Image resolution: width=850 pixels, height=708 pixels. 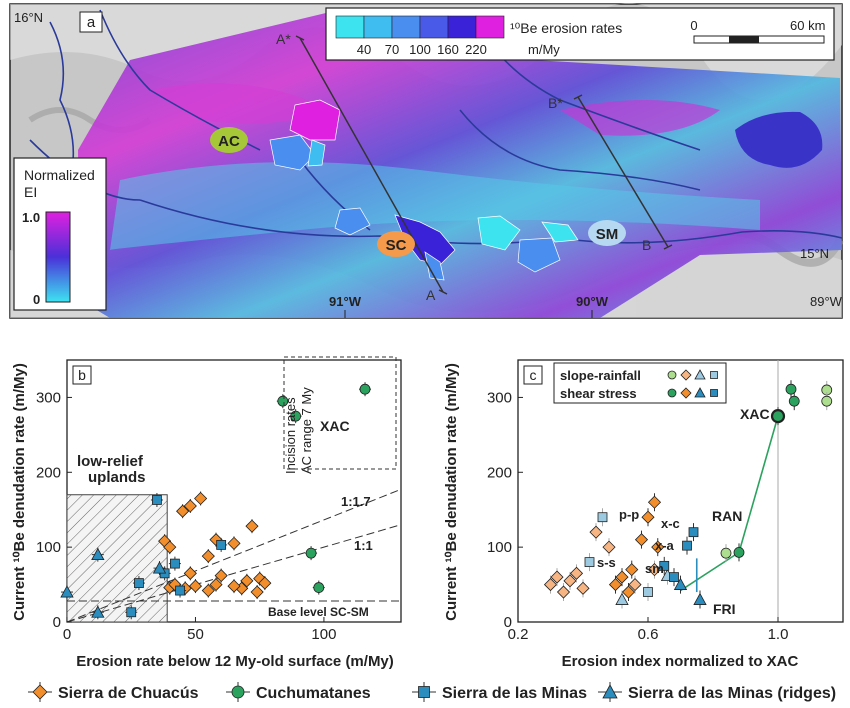 What do you see at coordinates (424, 692) in the screenshot?
I see `legend-marker-square` at bounding box center [424, 692].